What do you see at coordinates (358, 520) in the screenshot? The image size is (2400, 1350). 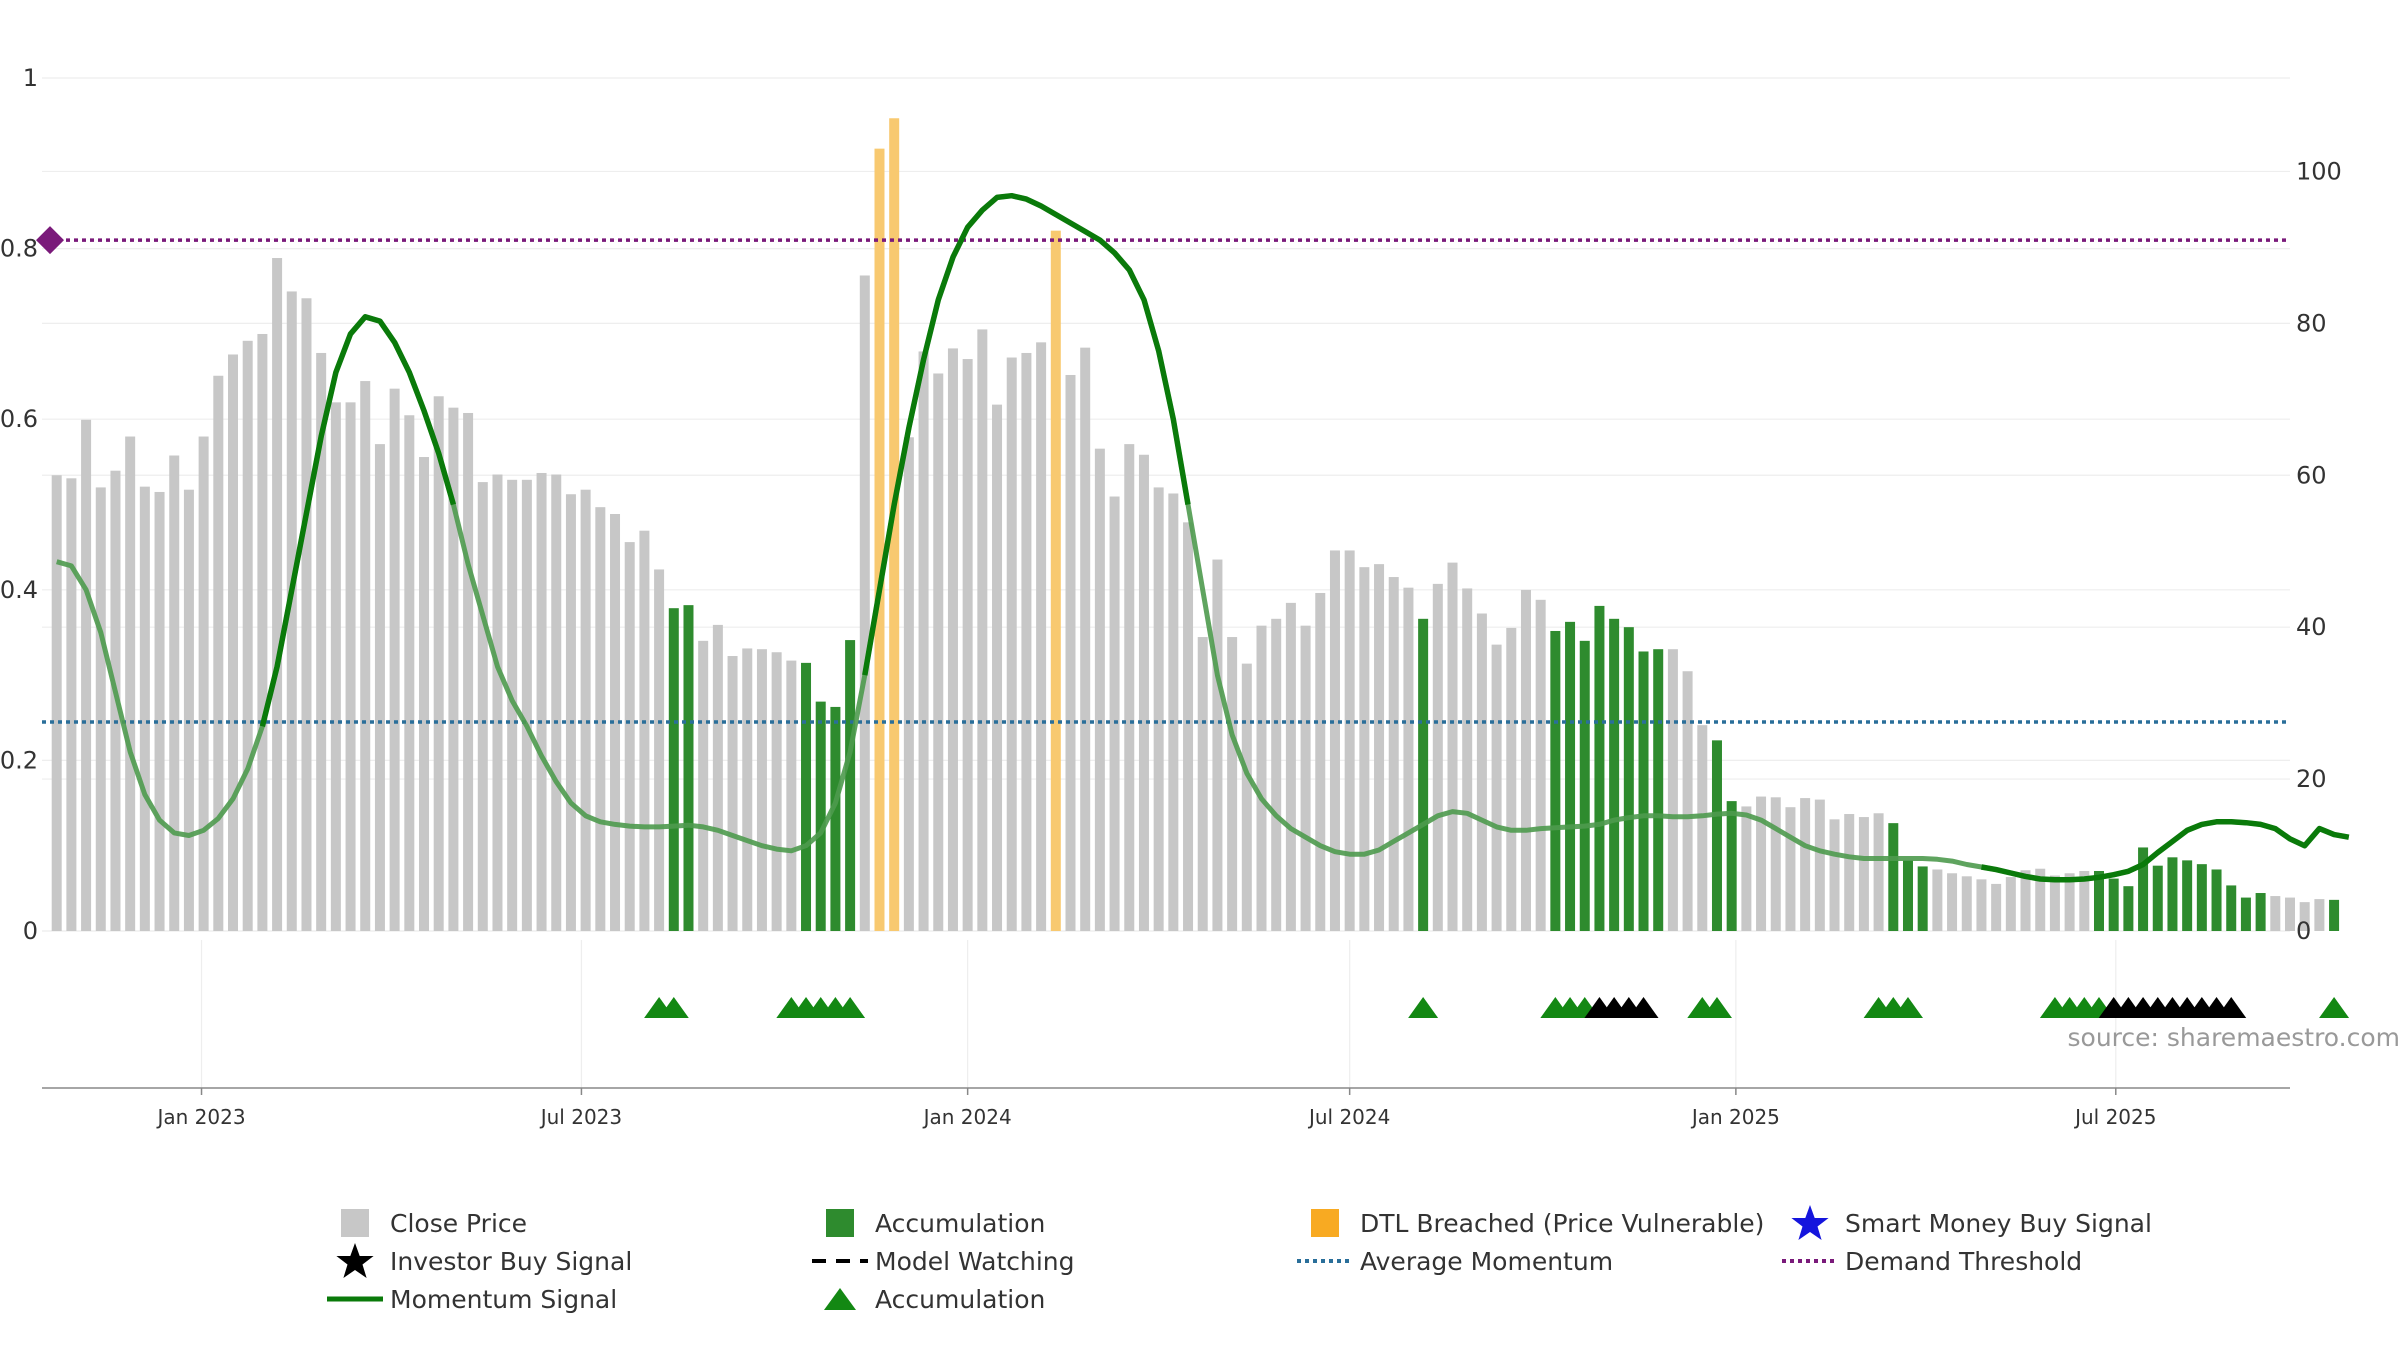 I see `momentum-signal-strong-segment` at bounding box center [358, 520].